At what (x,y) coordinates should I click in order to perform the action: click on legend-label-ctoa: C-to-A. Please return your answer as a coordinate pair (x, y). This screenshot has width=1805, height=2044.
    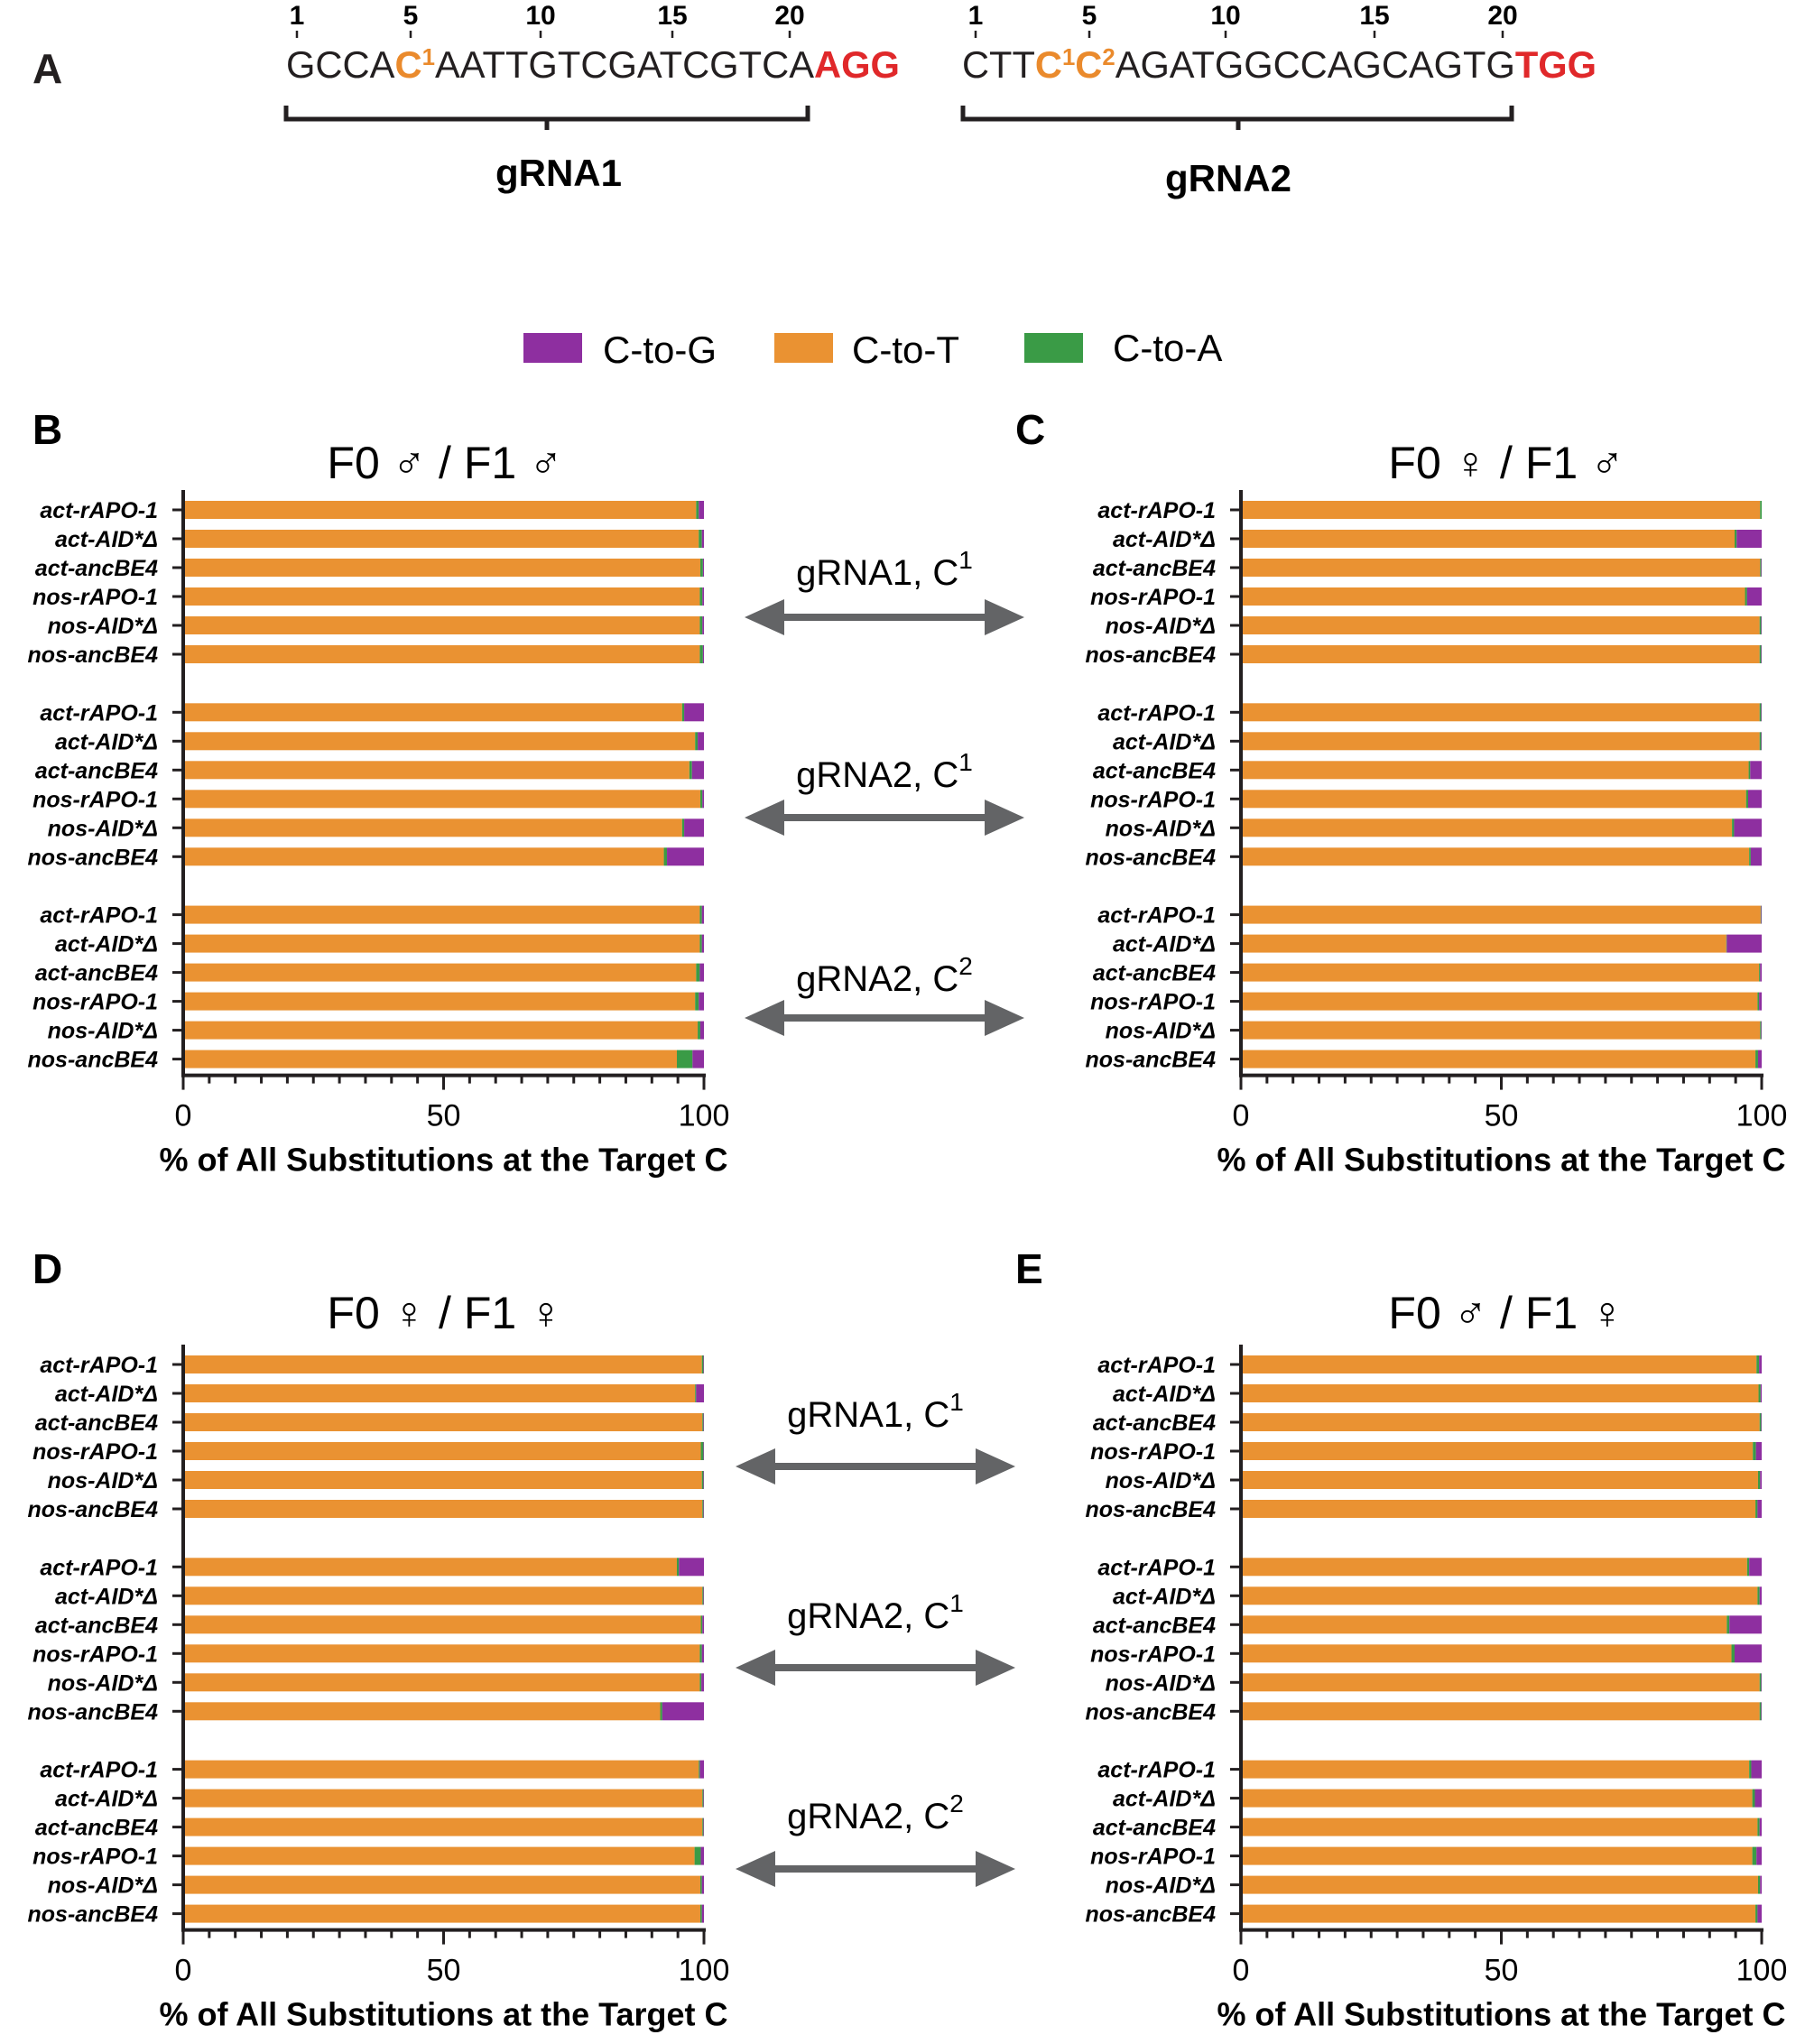
    Looking at the image, I should click on (1167, 348).